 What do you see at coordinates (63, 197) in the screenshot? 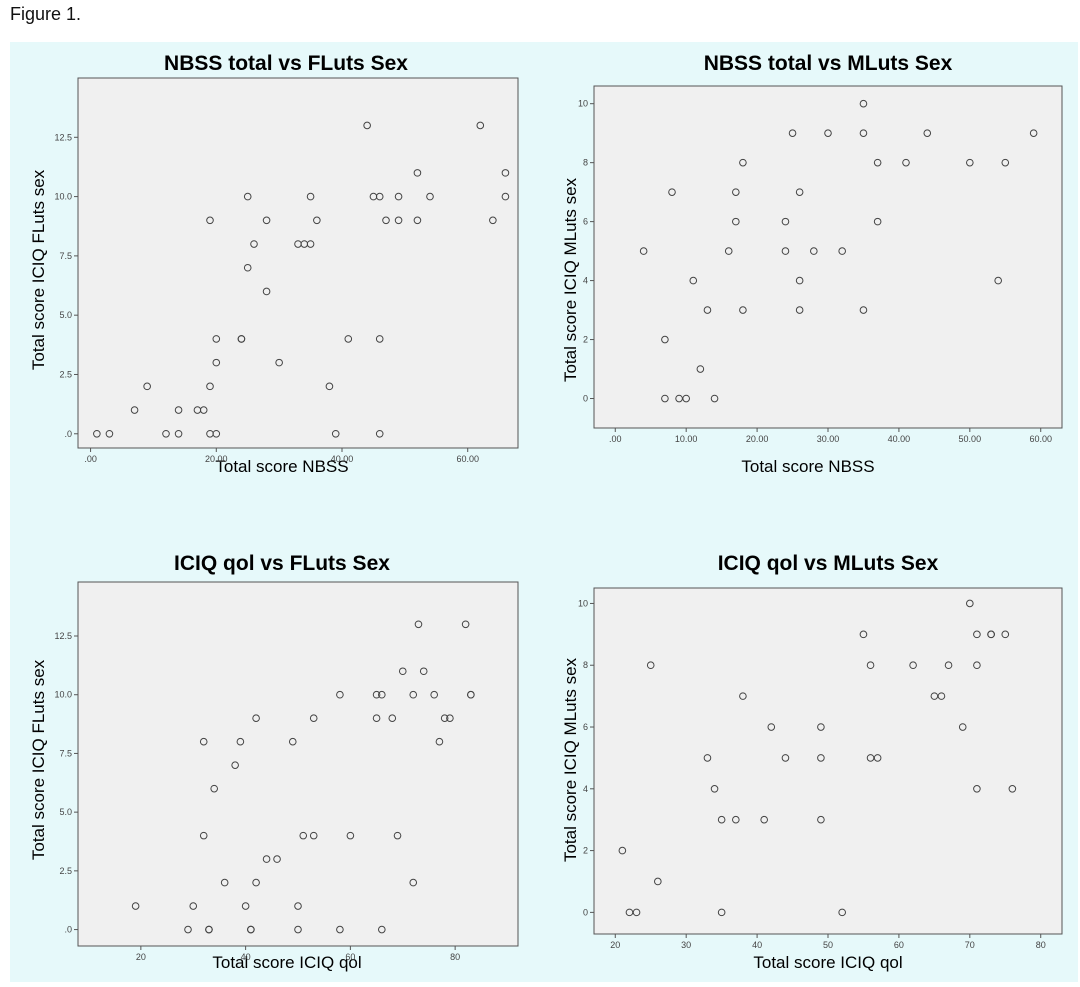
I see `y-tick-label: 10.0` at bounding box center [63, 197].